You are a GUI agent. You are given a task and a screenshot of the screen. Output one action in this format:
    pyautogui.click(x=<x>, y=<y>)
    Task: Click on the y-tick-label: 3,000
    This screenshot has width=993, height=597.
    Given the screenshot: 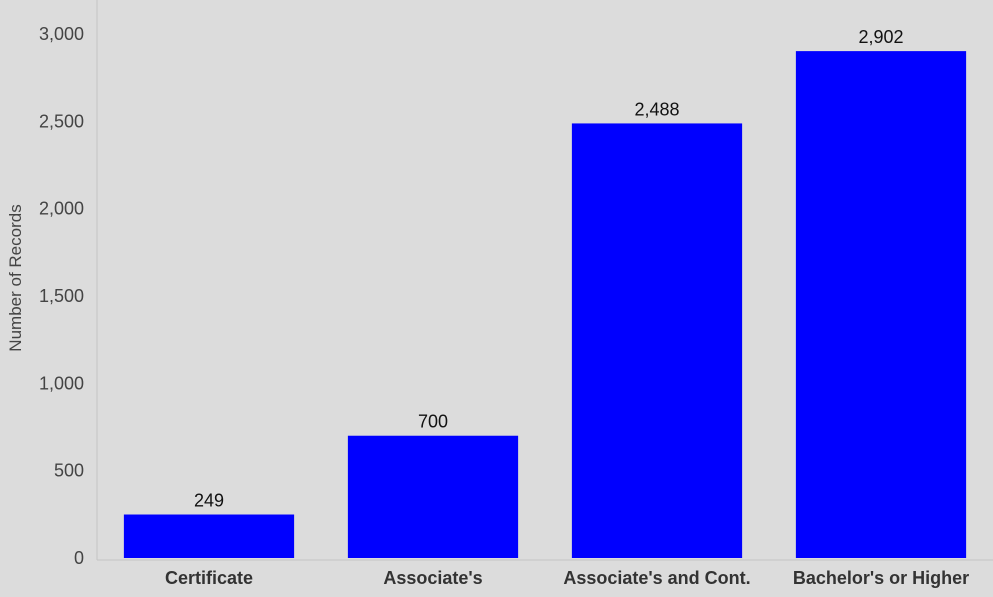 What is the action you would take?
    pyautogui.click(x=61, y=34)
    